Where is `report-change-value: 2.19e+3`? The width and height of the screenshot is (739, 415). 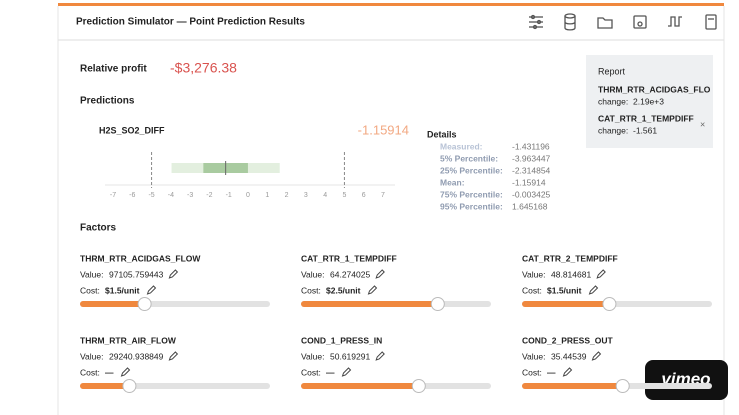
report-change-value: 2.19e+3 is located at coordinates (648, 101).